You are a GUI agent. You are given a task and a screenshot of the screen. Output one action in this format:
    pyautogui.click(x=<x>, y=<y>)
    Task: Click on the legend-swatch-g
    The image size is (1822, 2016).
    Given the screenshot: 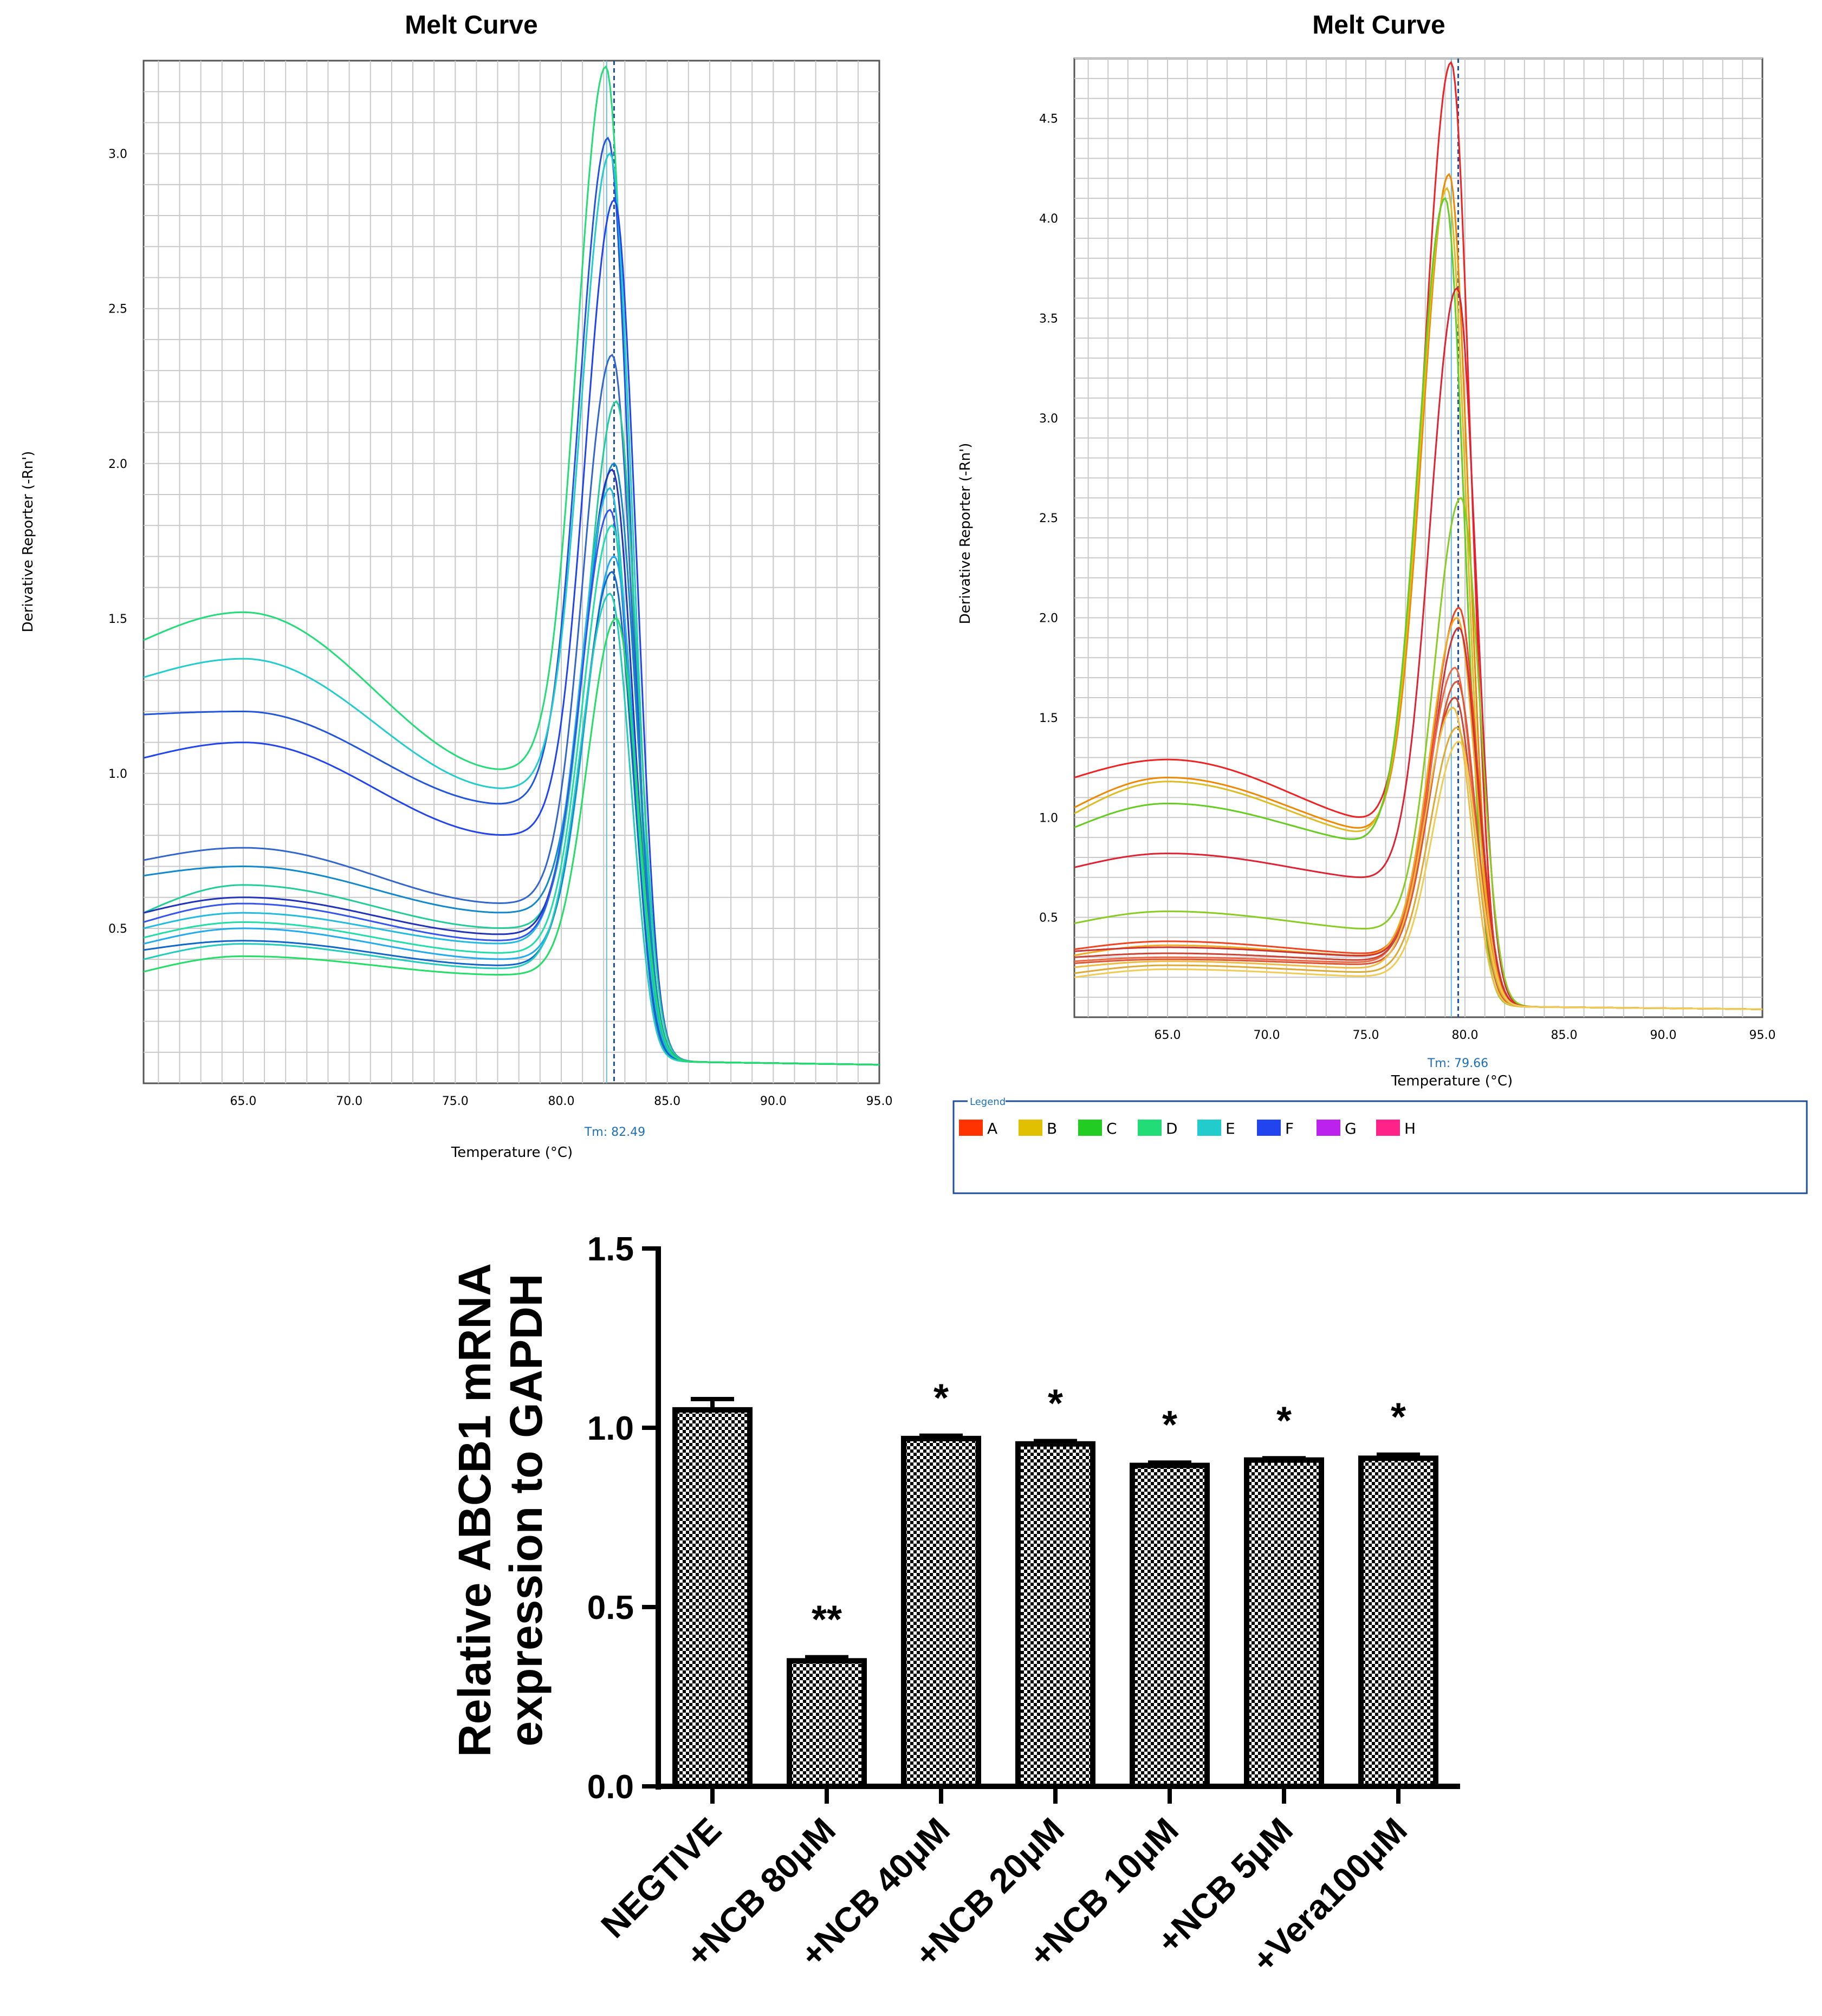 What is the action you would take?
    pyautogui.click(x=1328, y=1128)
    